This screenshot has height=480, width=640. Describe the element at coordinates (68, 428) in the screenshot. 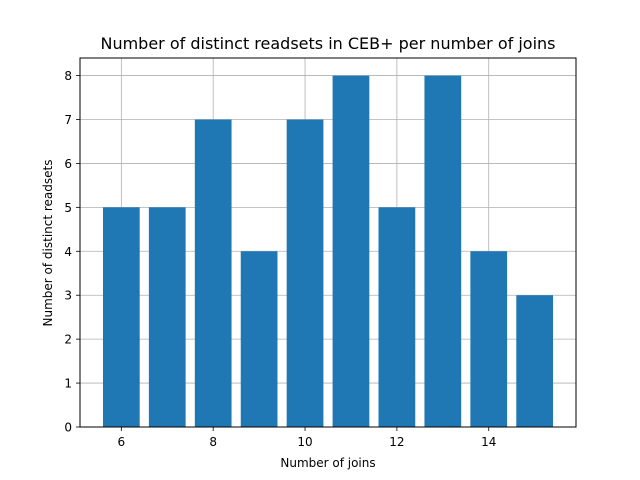

I see `y-tick-label: 0` at that location.